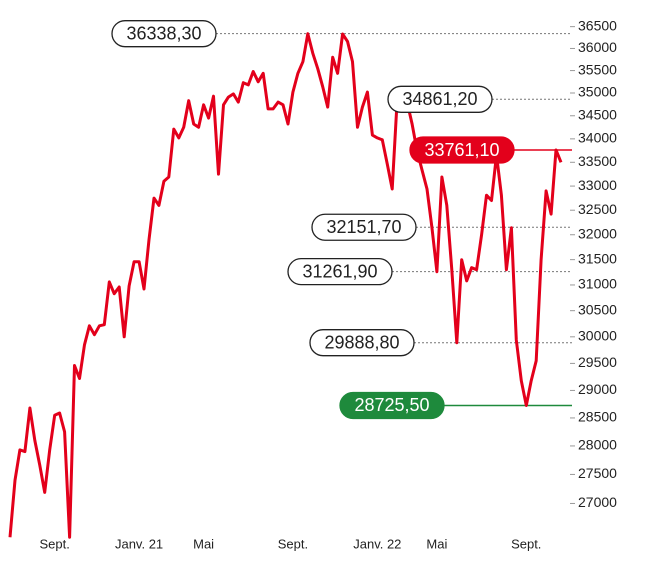 This screenshot has width=645, height=565. Describe the element at coordinates (597, 25) in the screenshot. I see `y-tick-label: 36500` at that location.